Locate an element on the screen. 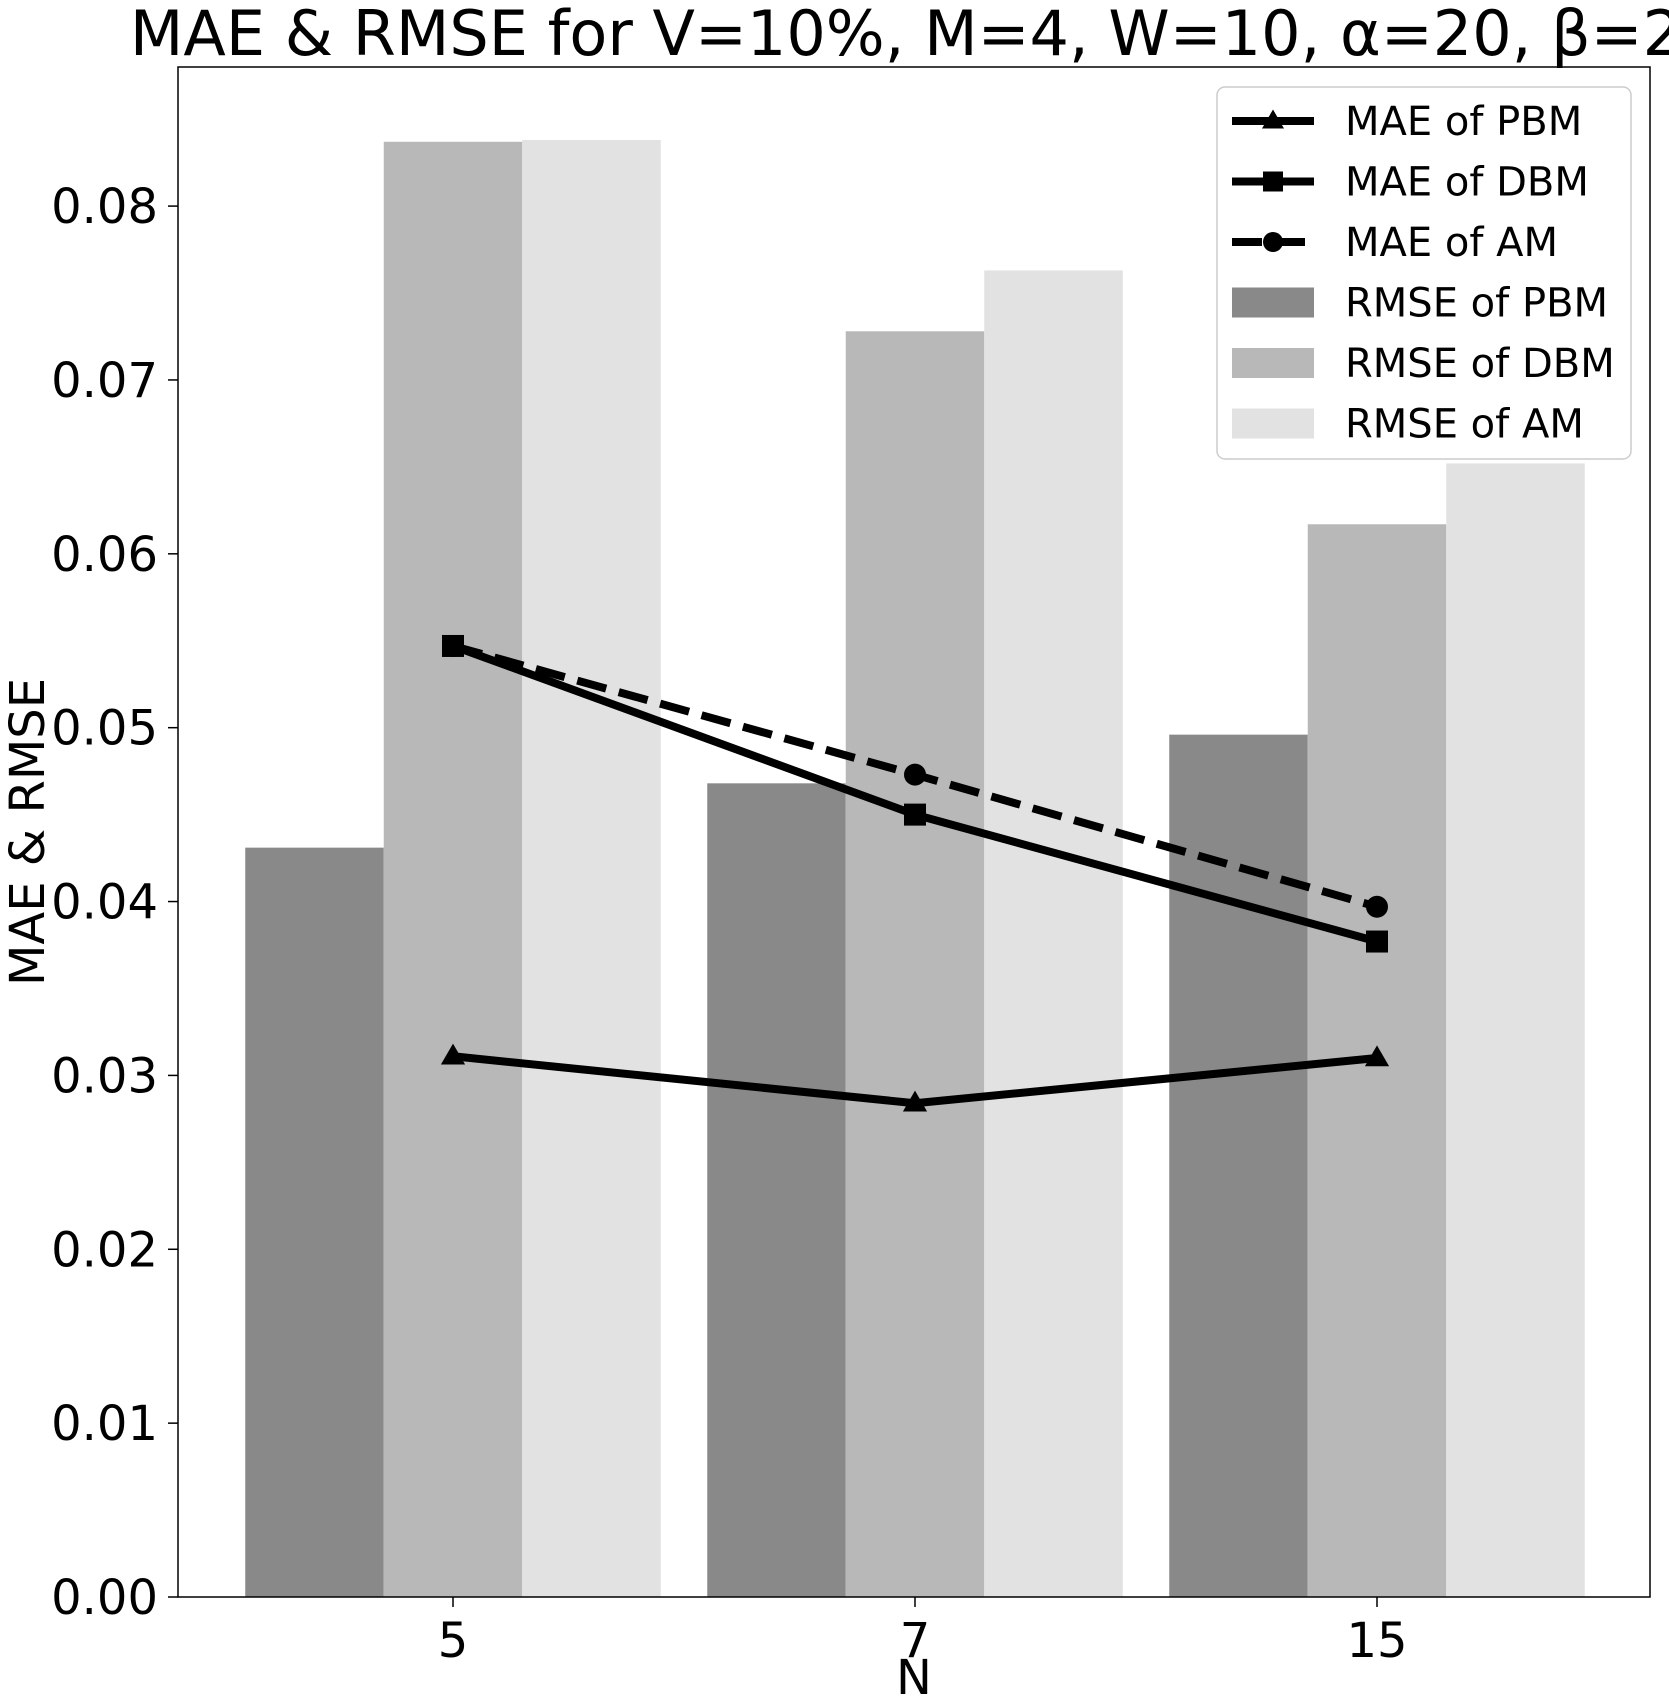  legend-box is located at coordinates (1424, 273).